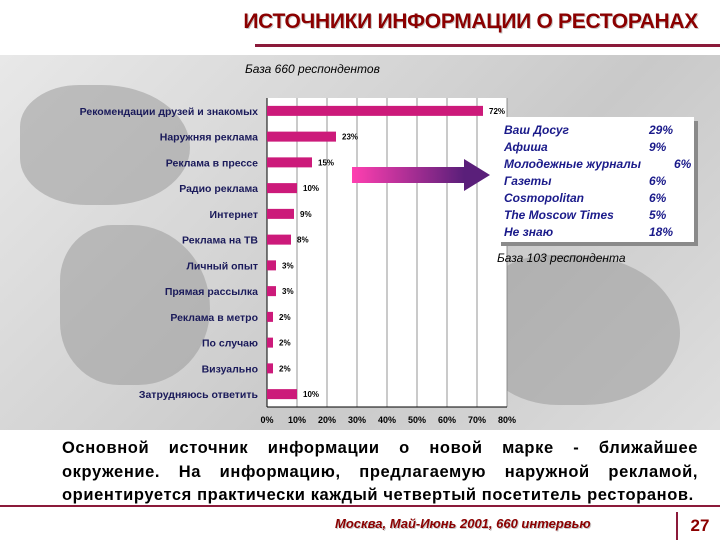  Describe the element at coordinates (417, 420) in the screenshot. I see `x-tick-label: 50%` at that location.